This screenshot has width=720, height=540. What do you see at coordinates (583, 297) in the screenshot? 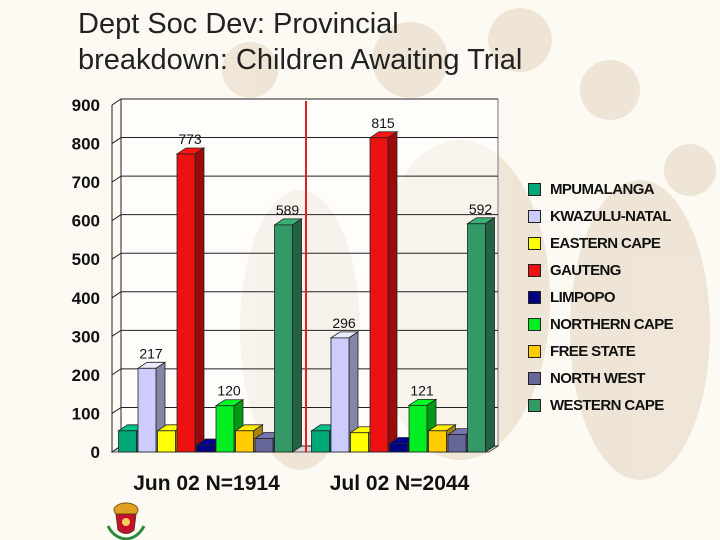
I see `legend-label: LIMPOPO` at bounding box center [583, 297].